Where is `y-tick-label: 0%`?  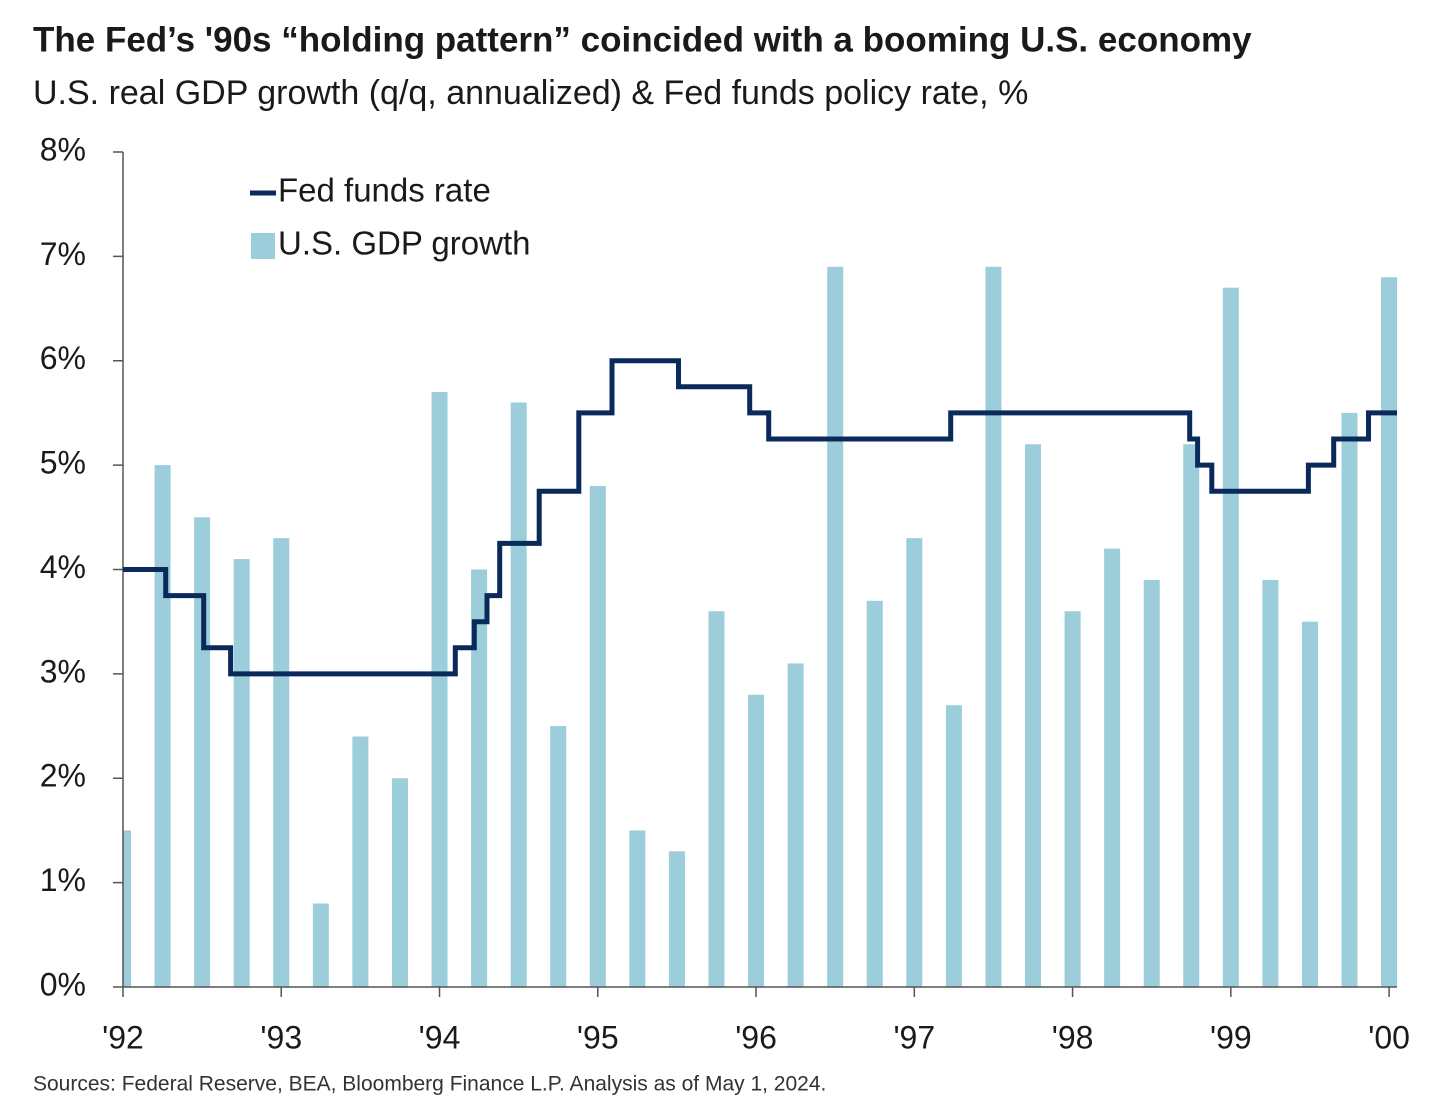 y-tick-label: 0% is located at coordinates (63, 984).